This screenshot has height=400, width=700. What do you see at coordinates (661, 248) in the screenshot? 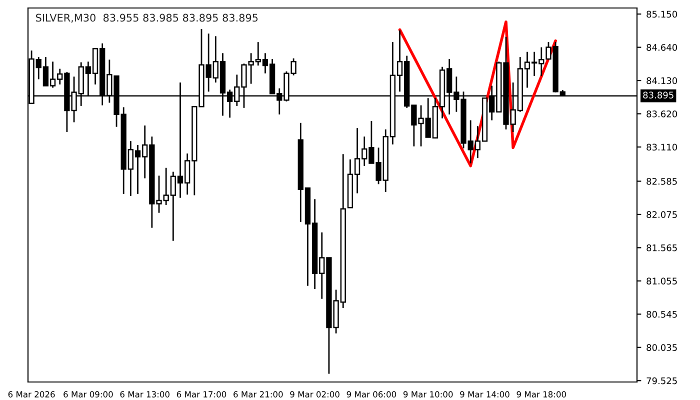
I see `y-tick-label: 81.565` at bounding box center [661, 248].